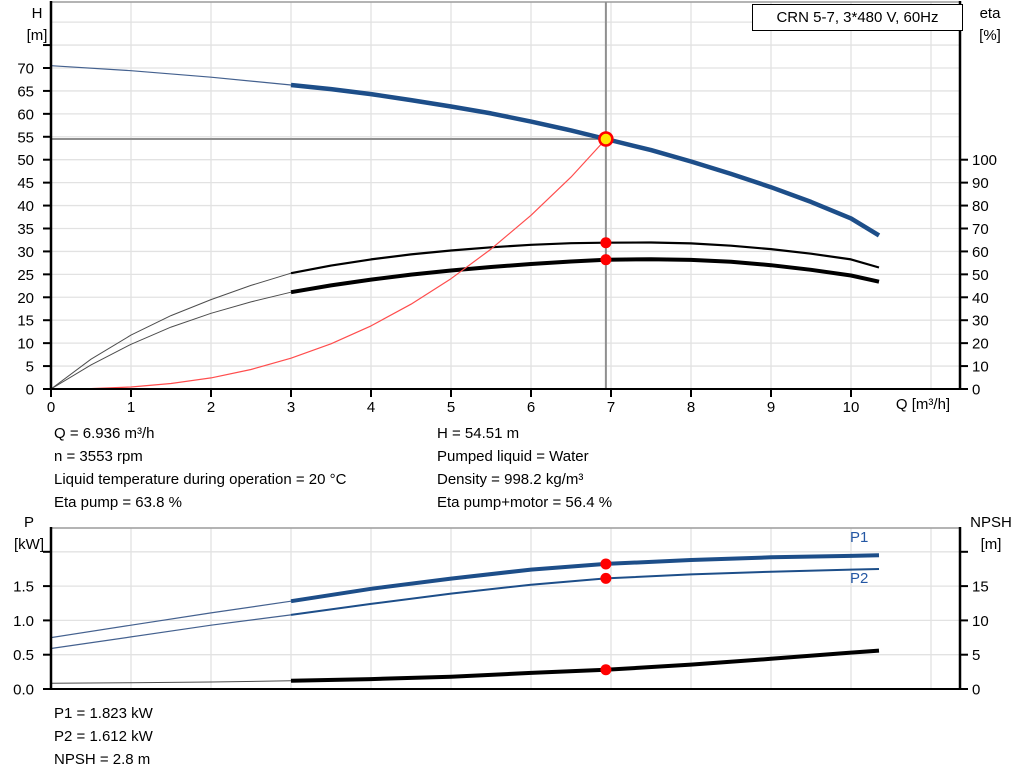 This screenshot has height=781, width=1024. What do you see at coordinates (25, 91) in the screenshot?
I see `y-axis-left-tick-label: 65` at bounding box center [25, 91].